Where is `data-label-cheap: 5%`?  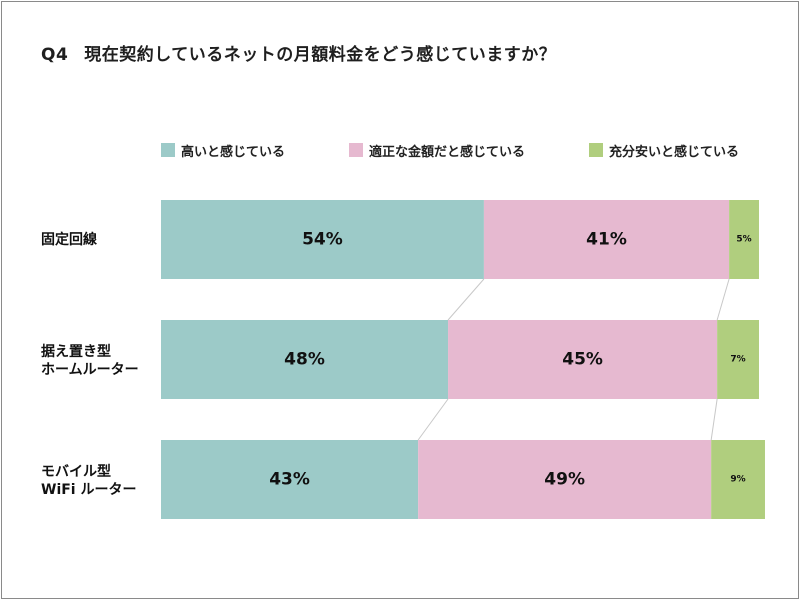 data-label-cheap: 5% is located at coordinates (743, 240).